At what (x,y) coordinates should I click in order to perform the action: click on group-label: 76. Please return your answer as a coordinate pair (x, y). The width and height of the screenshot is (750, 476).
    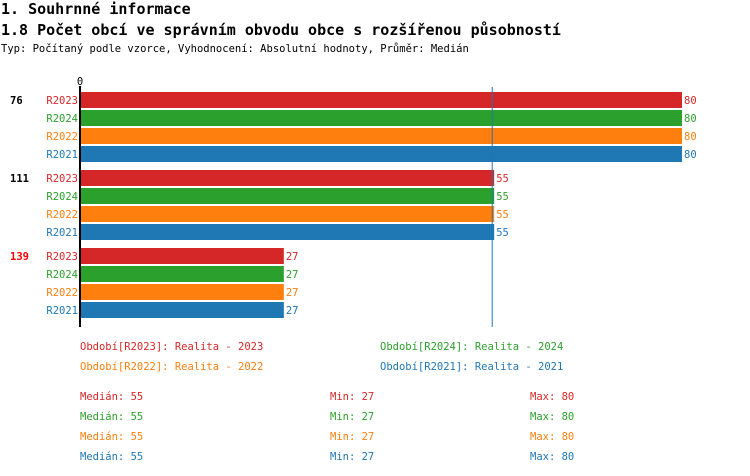
    Looking at the image, I should click on (16, 101).